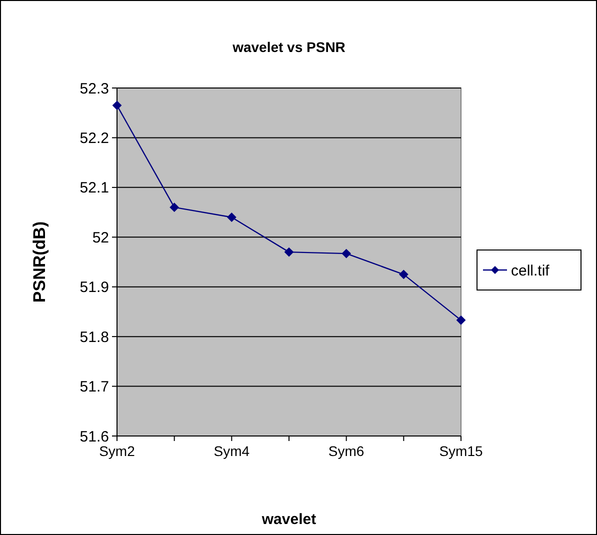 The height and width of the screenshot is (535, 597). Describe the element at coordinates (232, 451) in the screenshot. I see `x-tick-label: Sym4` at that location.